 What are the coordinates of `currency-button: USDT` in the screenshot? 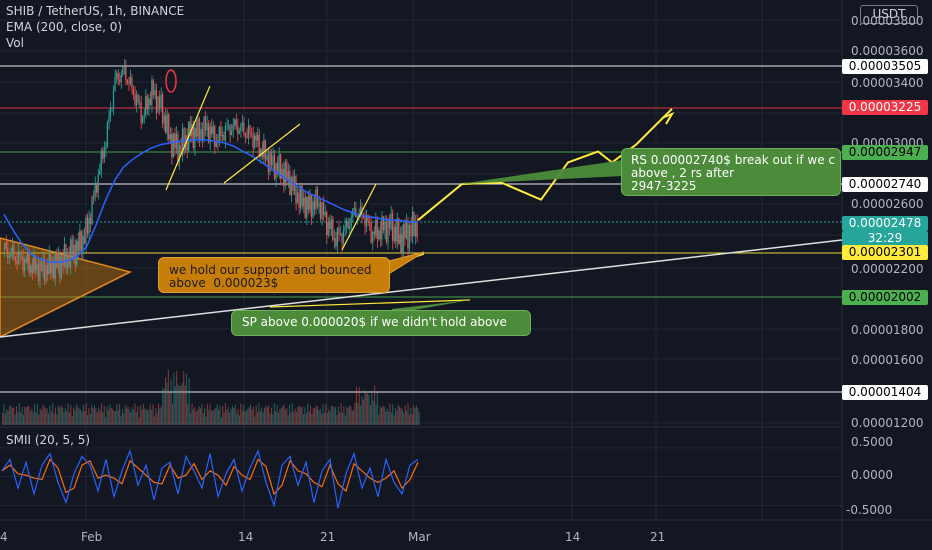 It's located at (889, 14).